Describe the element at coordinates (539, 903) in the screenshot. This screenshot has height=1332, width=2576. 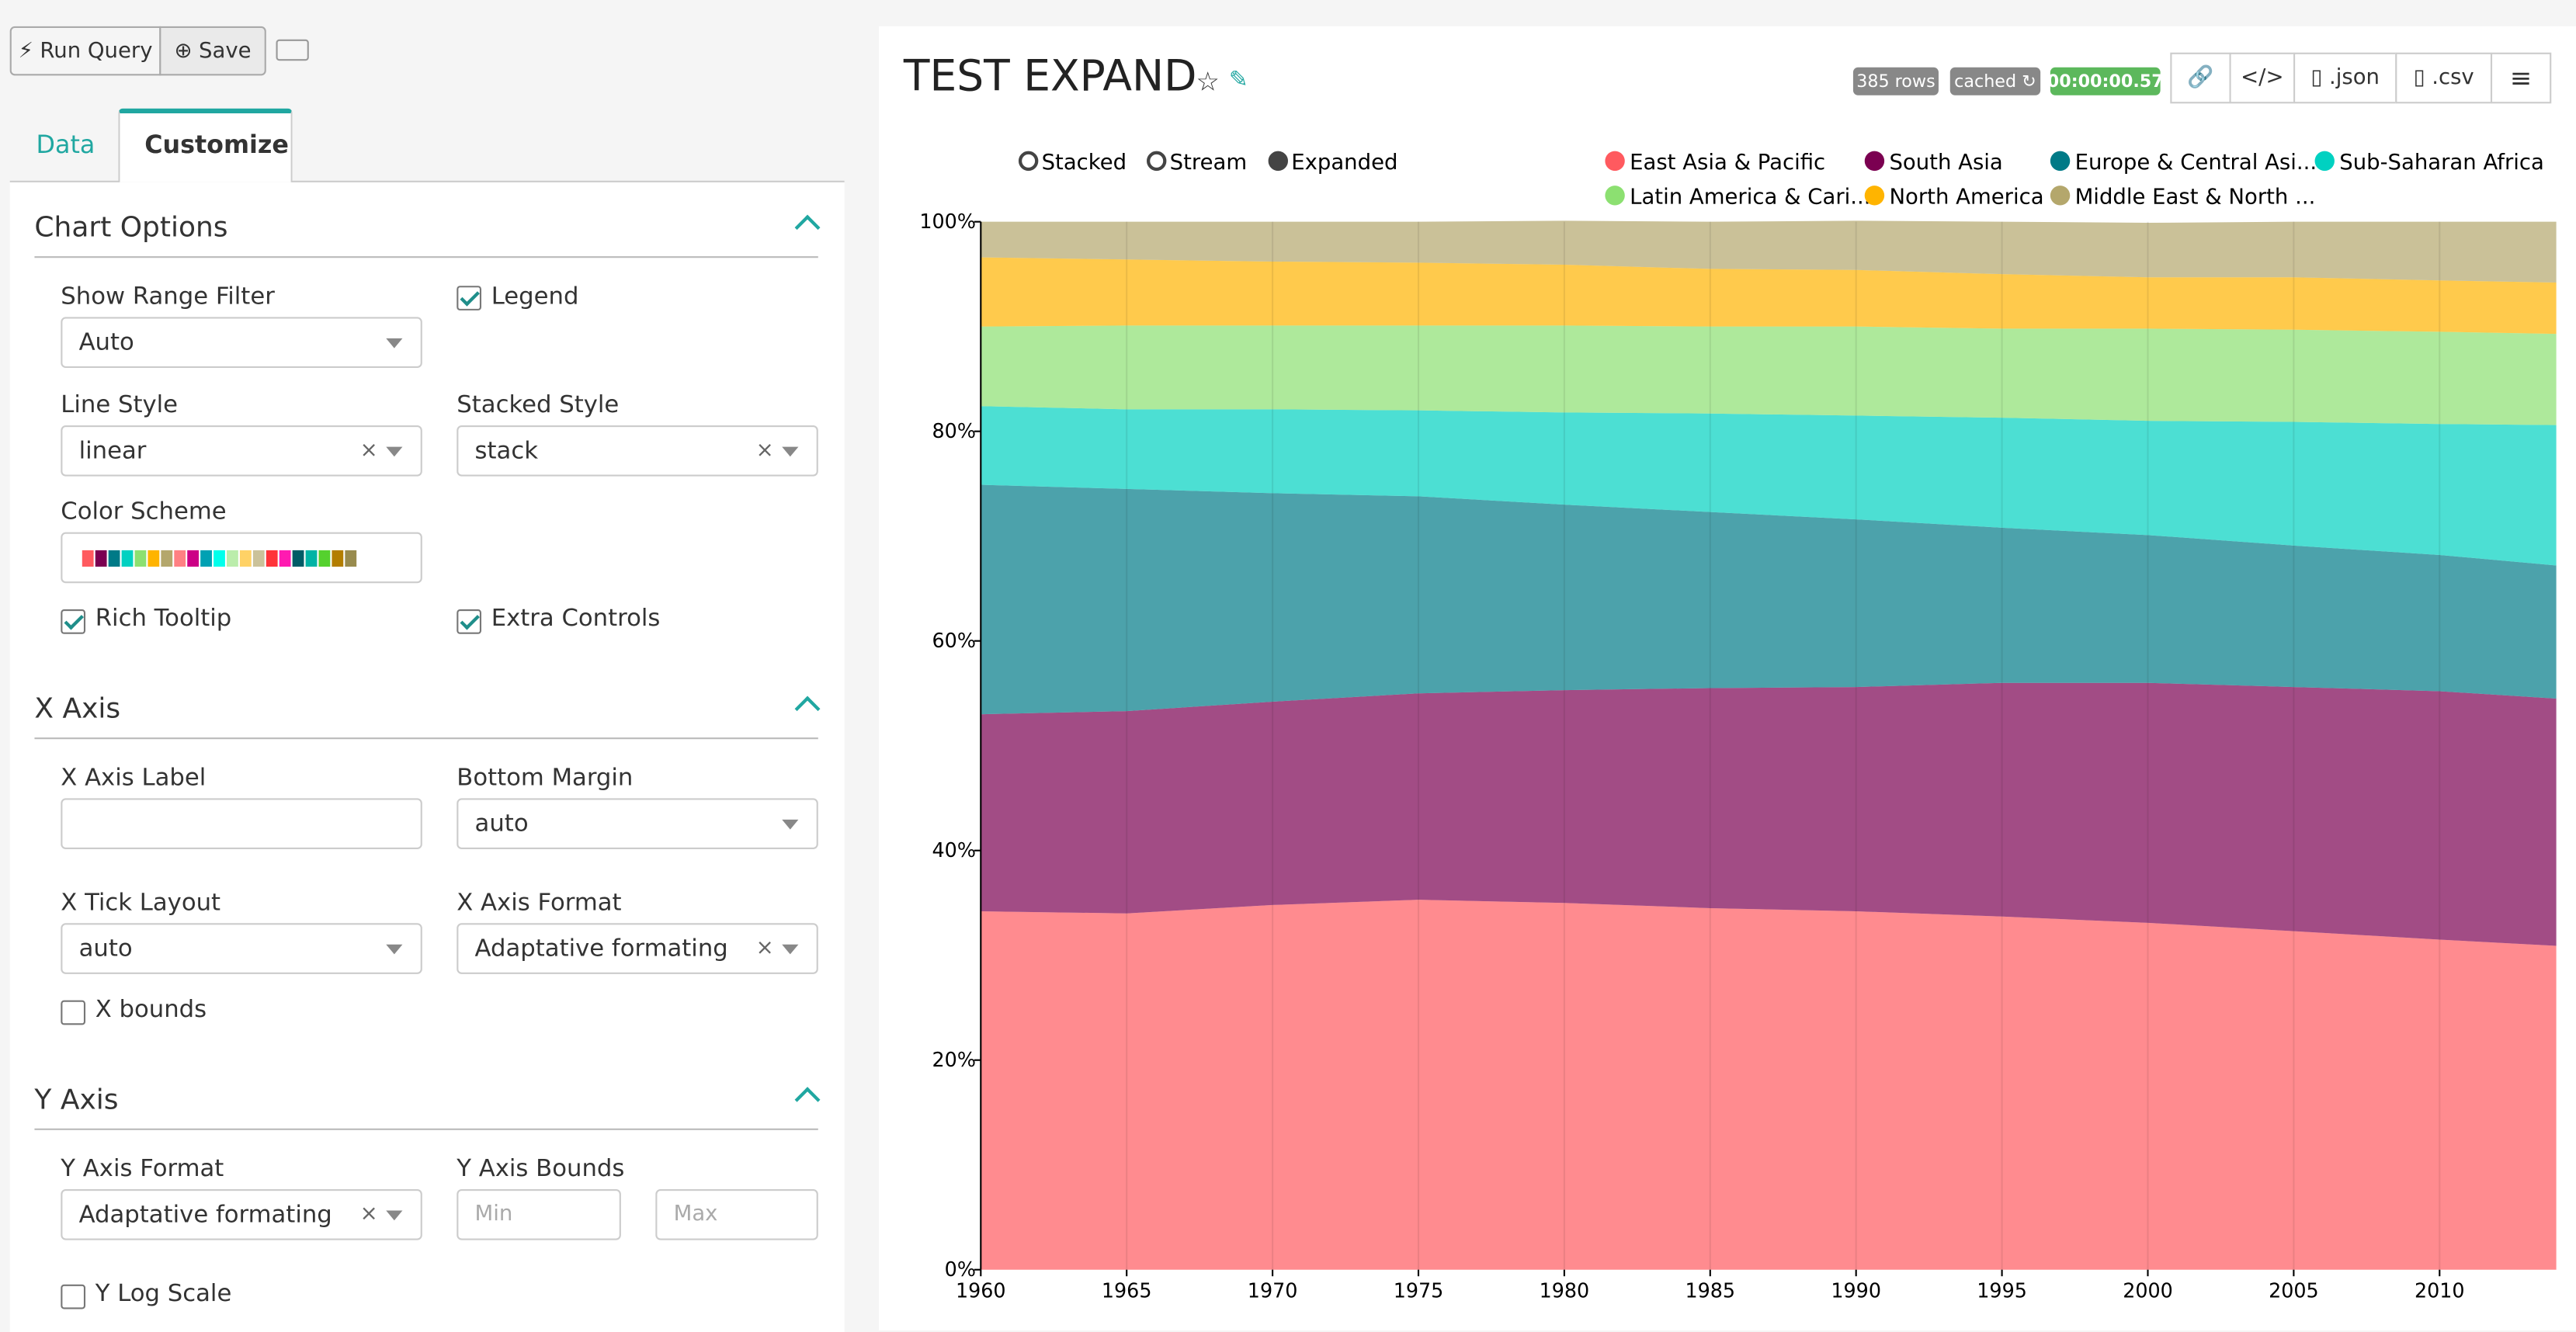
I see `field-label: X Axis Format` at that location.